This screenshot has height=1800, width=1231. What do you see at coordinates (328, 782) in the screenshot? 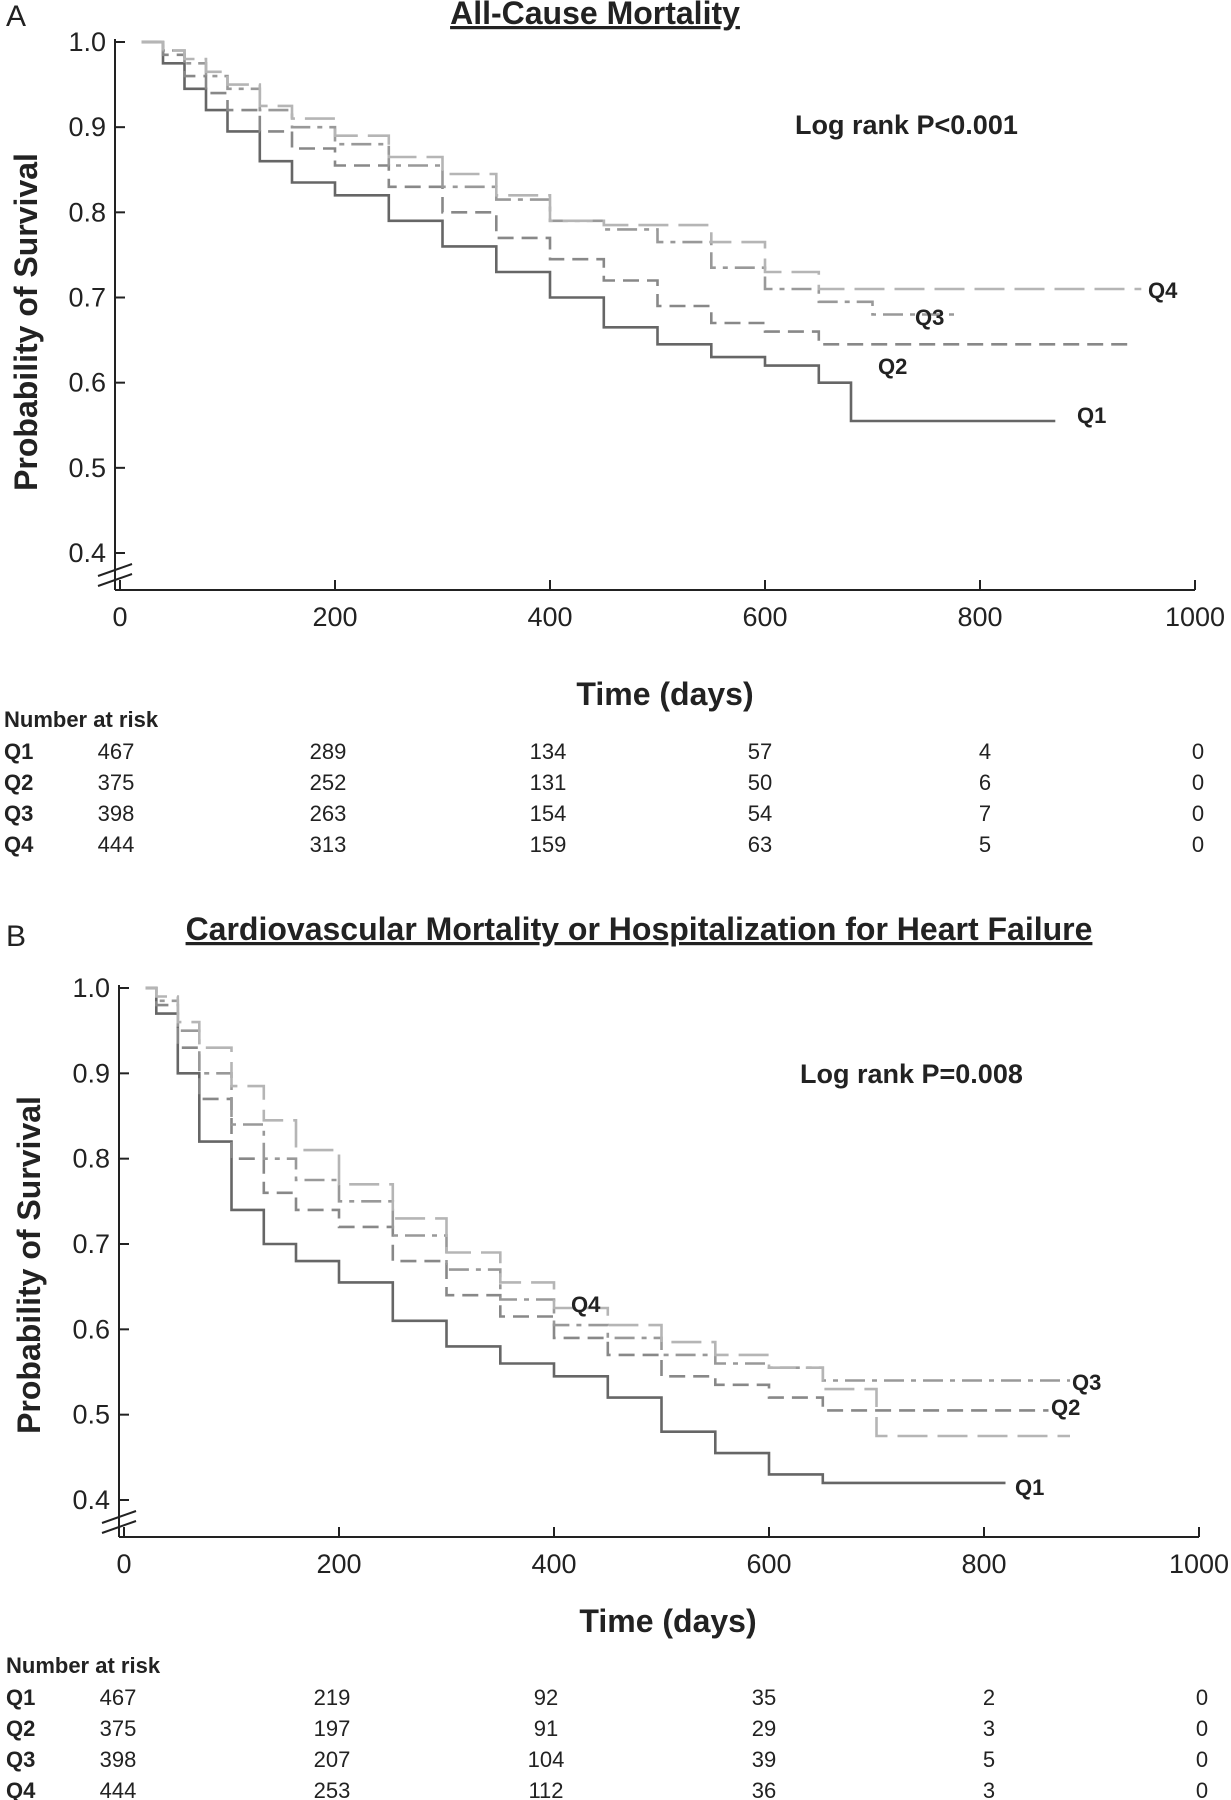
I see `risk-cell: 252` at bounding box center [328, 782].